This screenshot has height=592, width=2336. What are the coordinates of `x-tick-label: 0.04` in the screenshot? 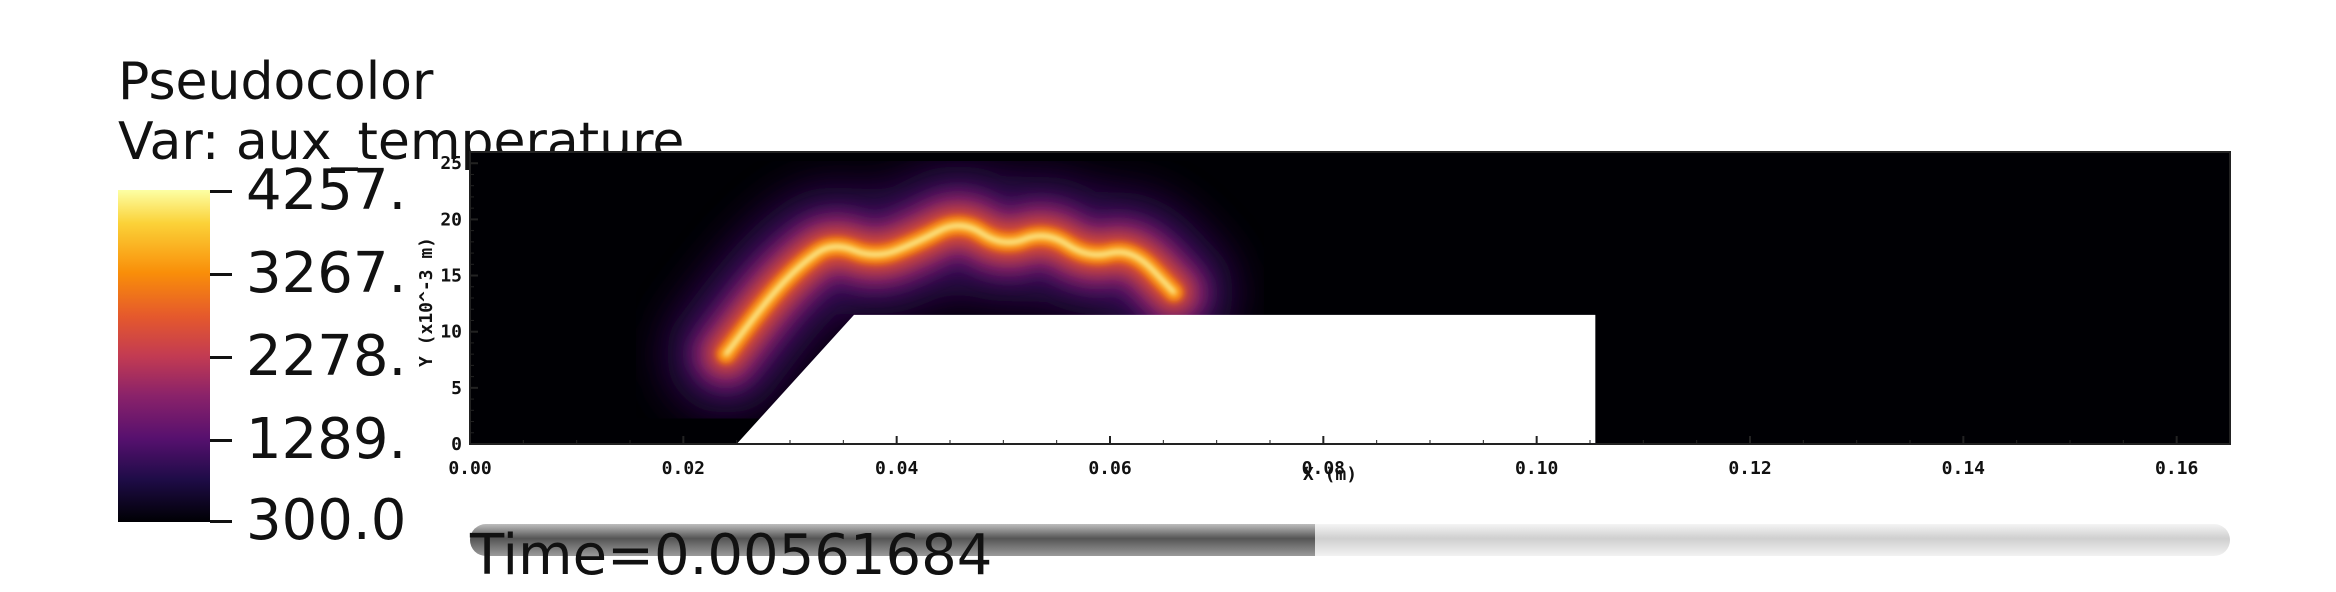 It's located at (897, 468).